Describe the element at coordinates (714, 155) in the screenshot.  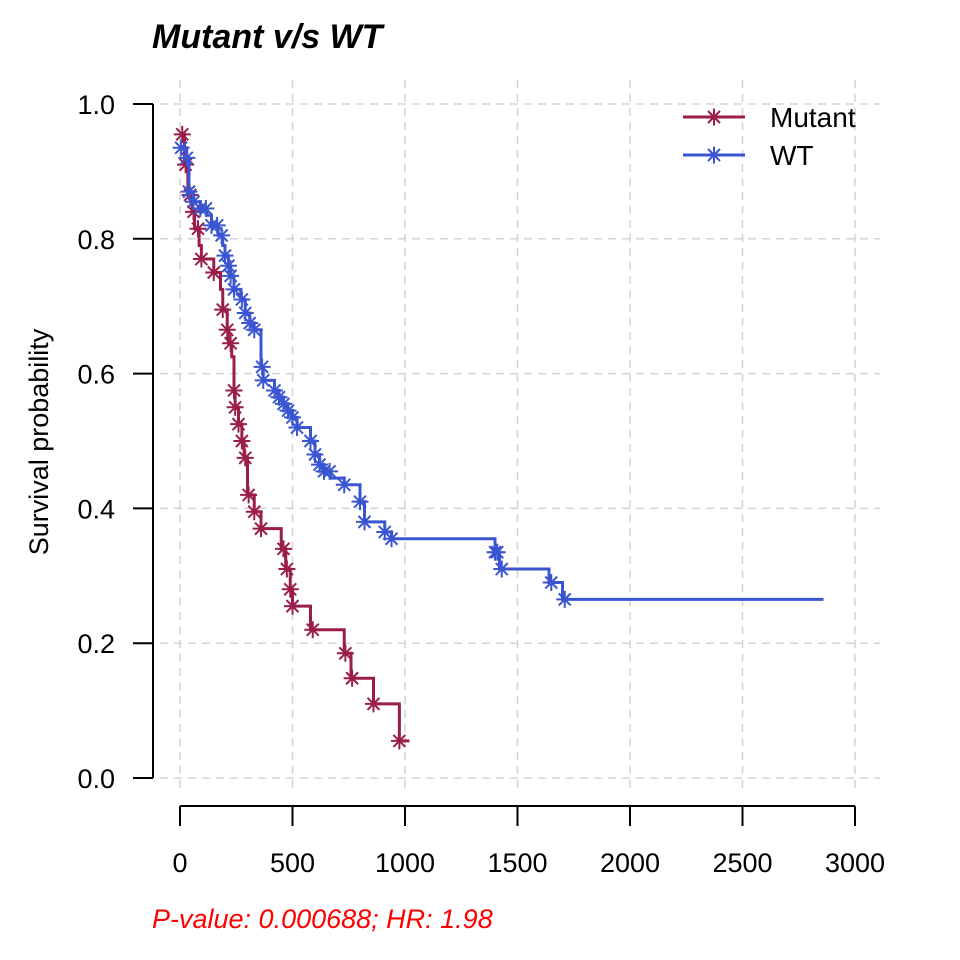
I see `legend-marker-wt` at that location.